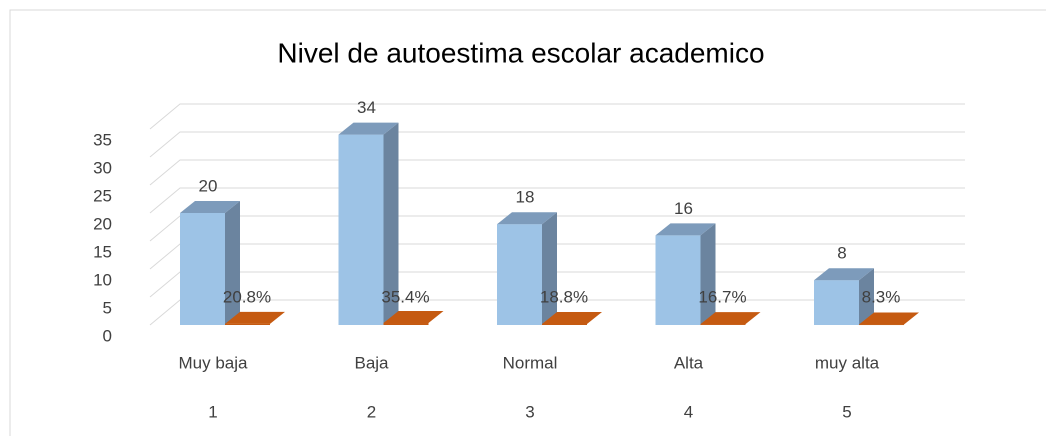  What do you see at coordinates (102, 167) in the screenshot?
I see `y-tick-label: 30` at bounding box center [102, 167].